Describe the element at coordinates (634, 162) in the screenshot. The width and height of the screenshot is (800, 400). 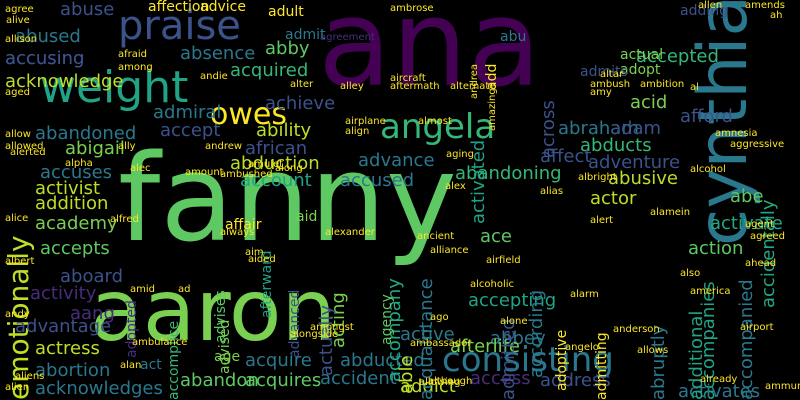
I see `cloud-word: adventure` at that location.